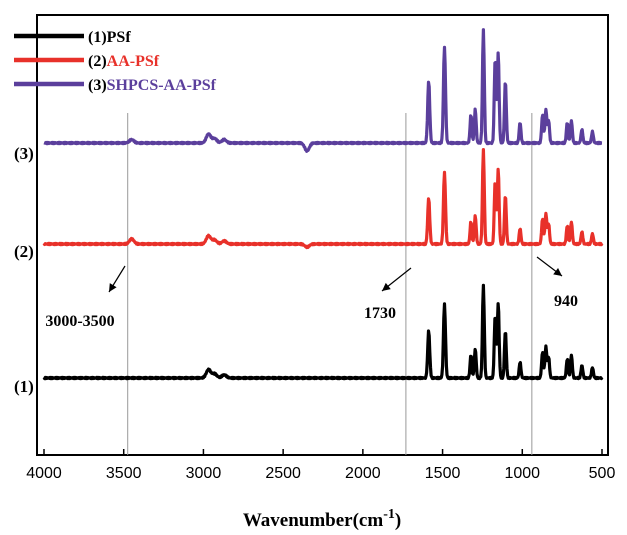  I want to click on x-axis-ticks: 4000 3500 3000 2500 2000 1500 1000 500, so click(320, 465).